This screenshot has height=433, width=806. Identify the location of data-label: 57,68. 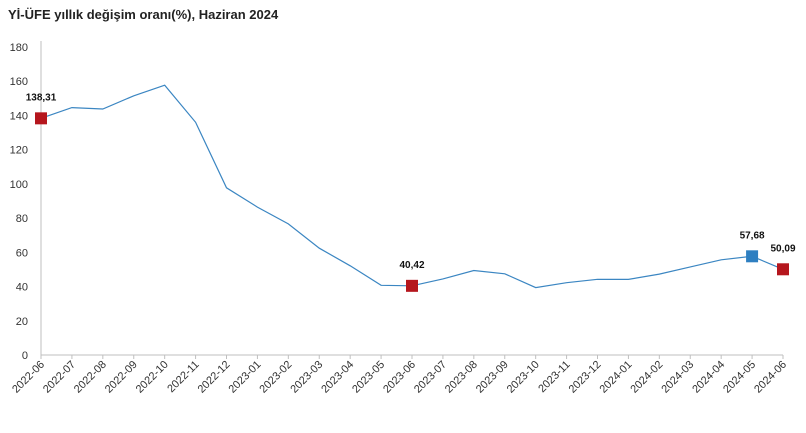
(752, 235).